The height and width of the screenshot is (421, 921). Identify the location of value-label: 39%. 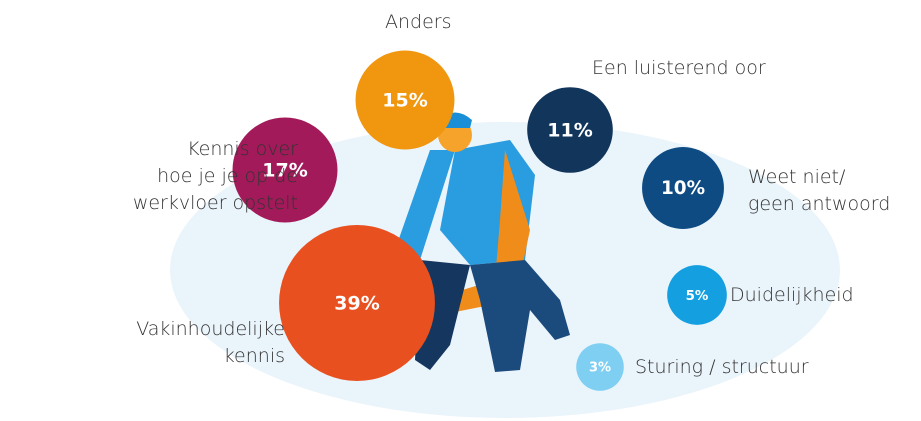
(356, 304).